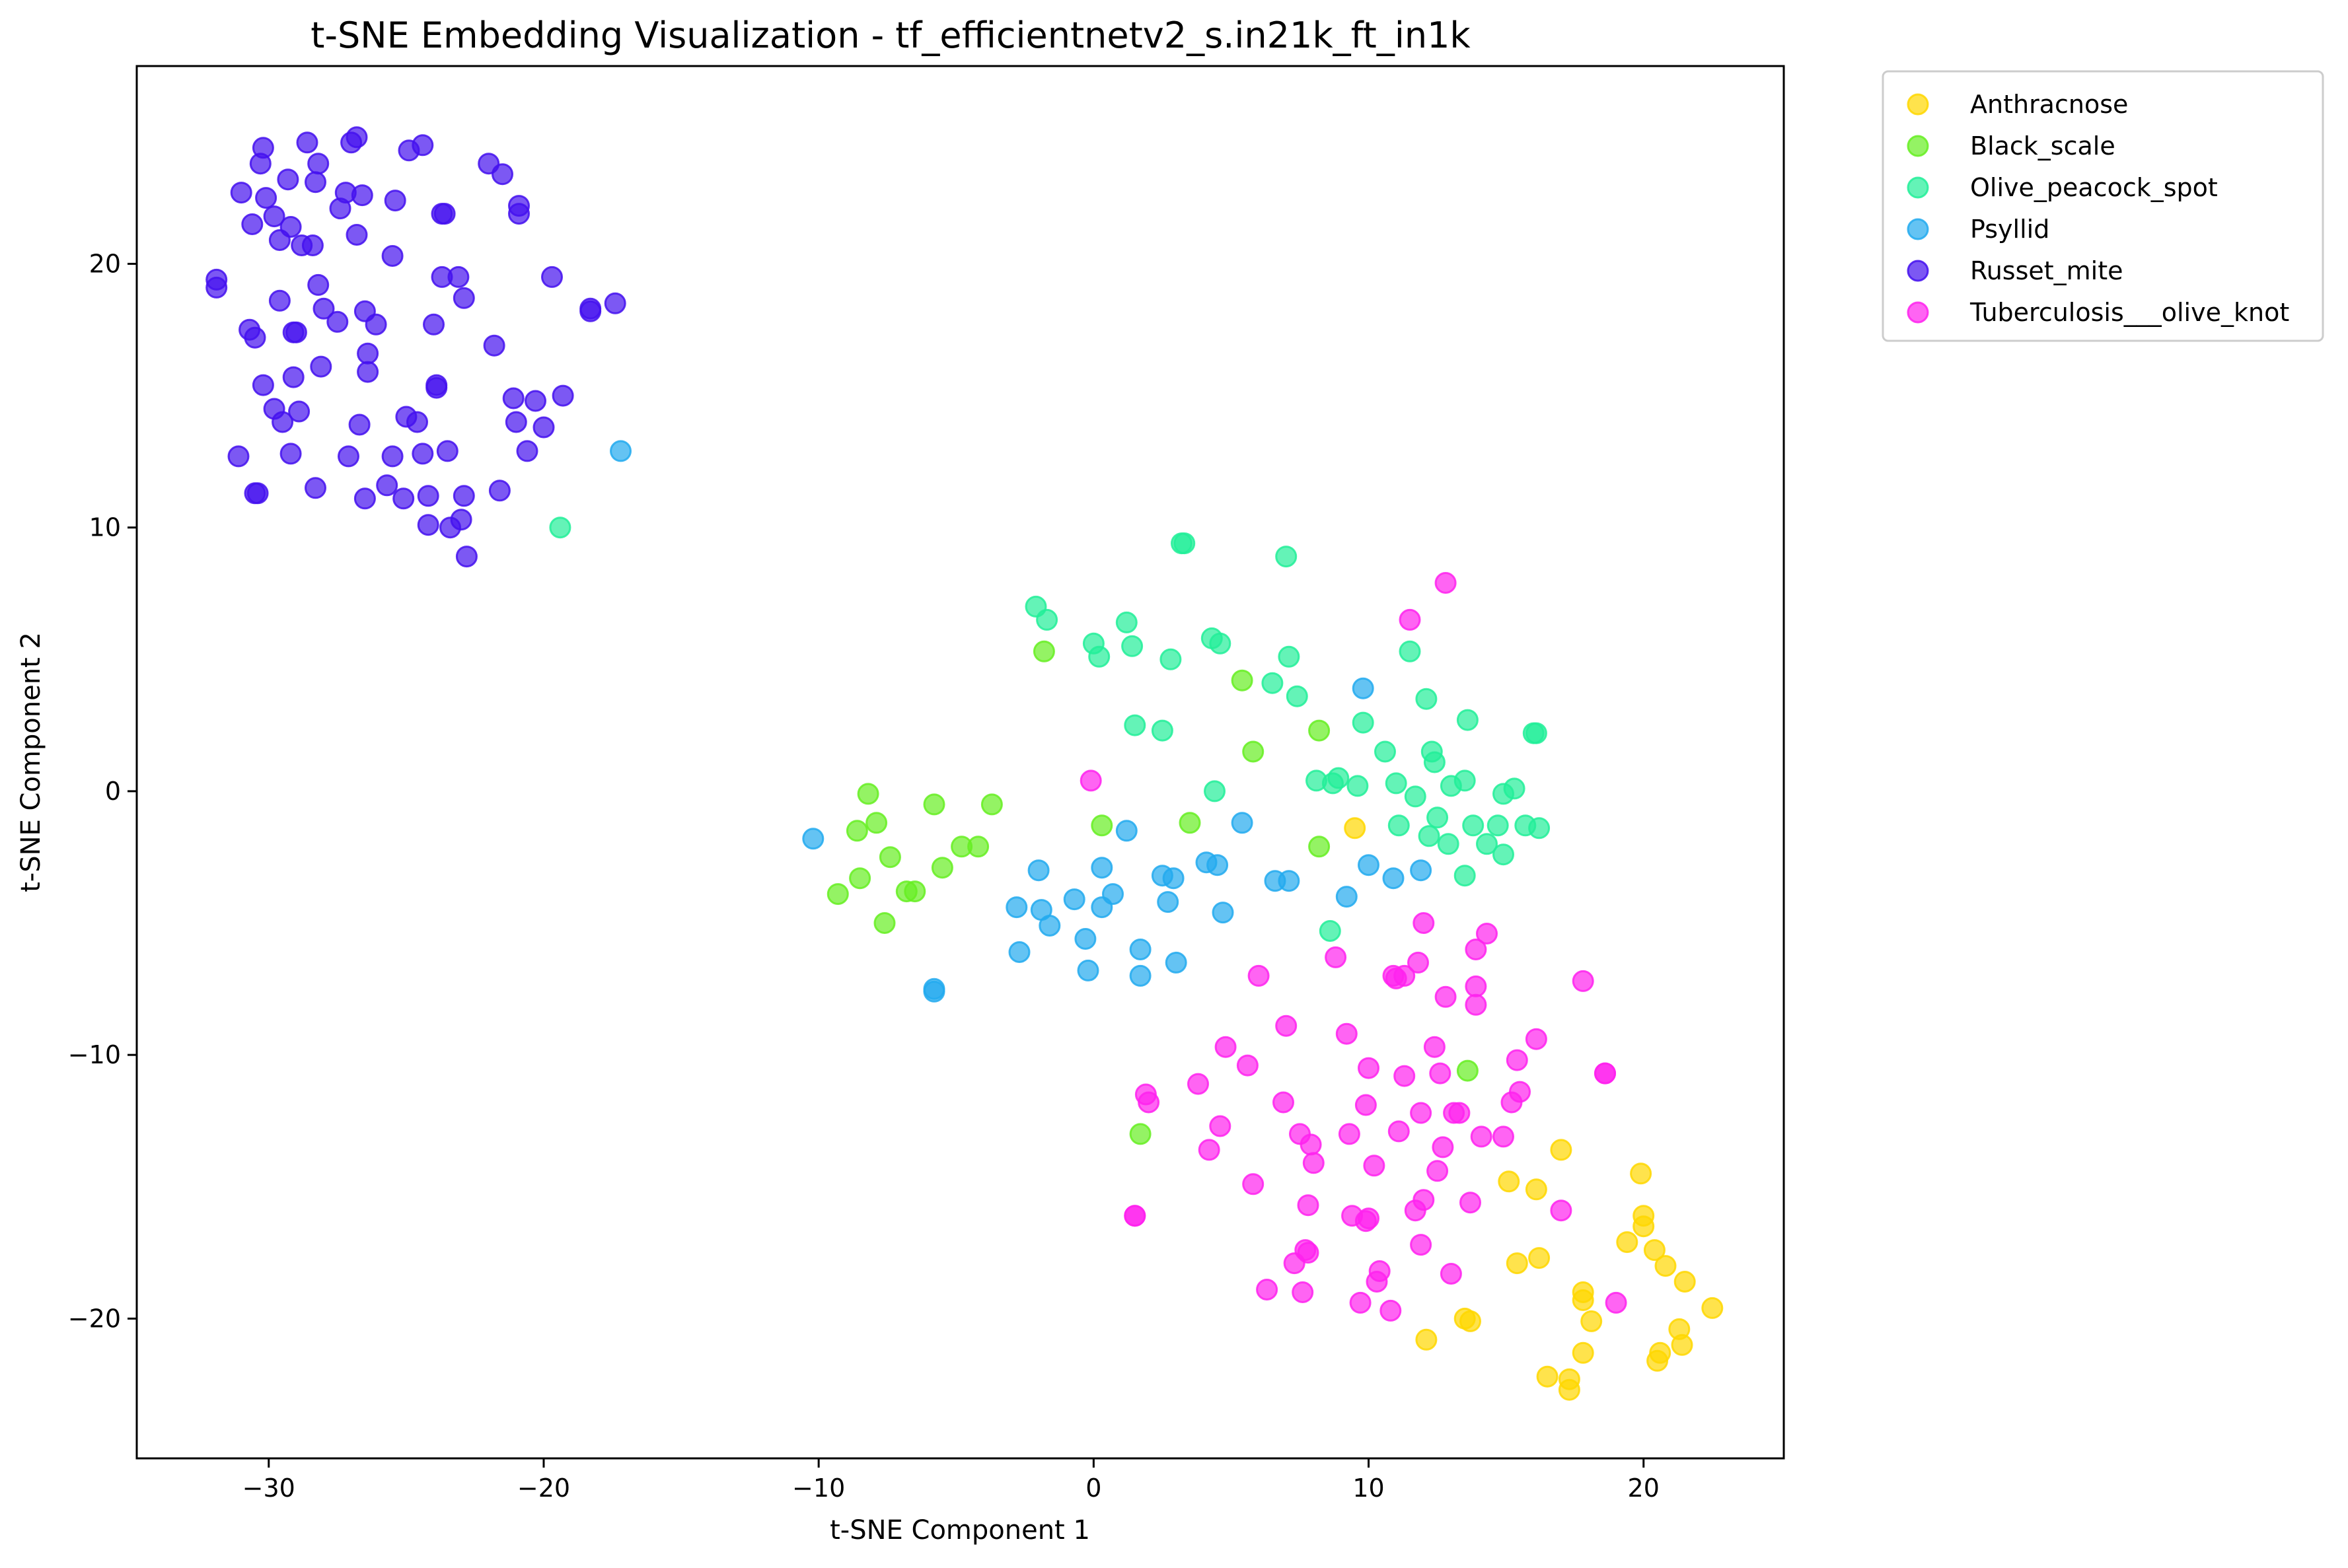  What do you see at coordinates (951, 1480) in the screenshot?
I see `x-axis-ticks: −30 −20 −10 0 10 20` at bounding box center [951, 1480].